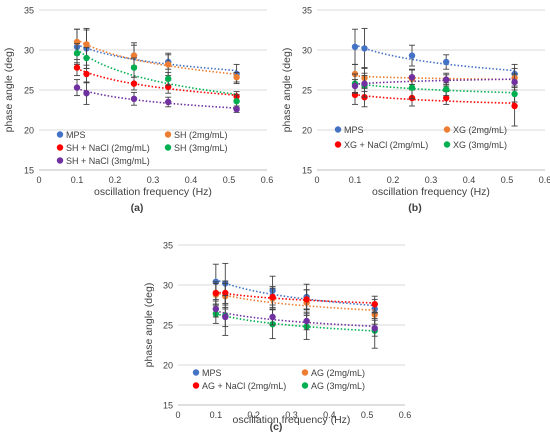  I want to click on legend-entry: SH + NaCl (2mg/mL), so click(103, 148).